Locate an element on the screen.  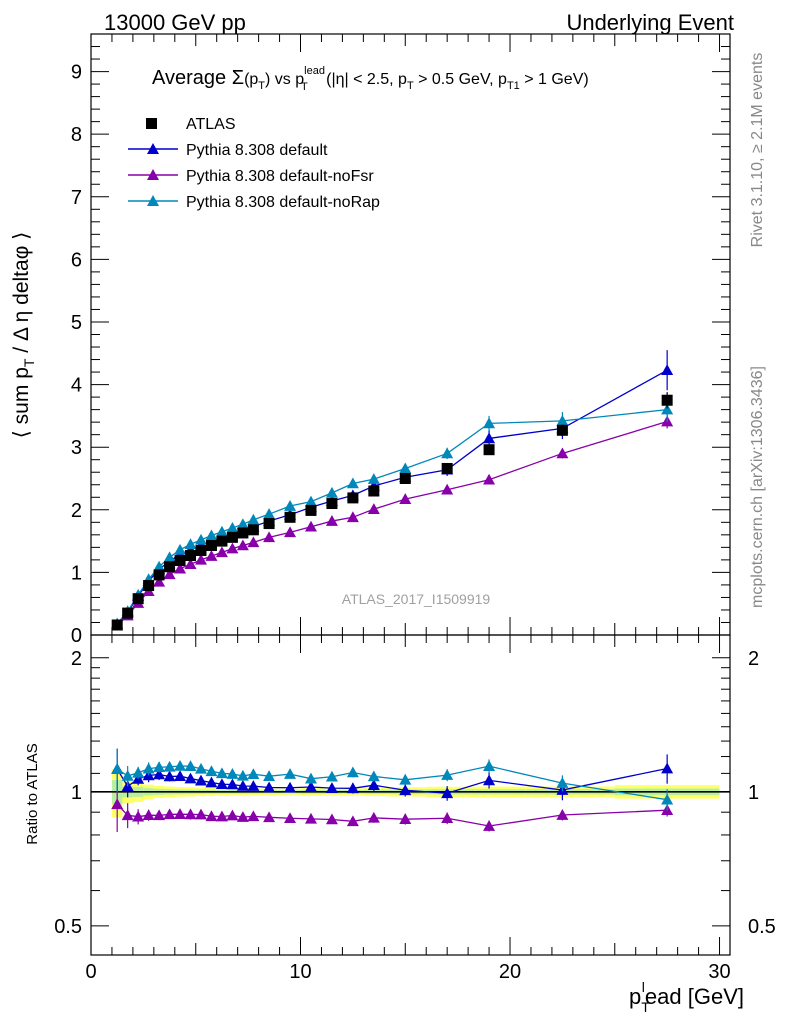
y-axis-label: ⟨ sum pT / Δ η deltaφ ⟩ is located at coordinates (23, 335).